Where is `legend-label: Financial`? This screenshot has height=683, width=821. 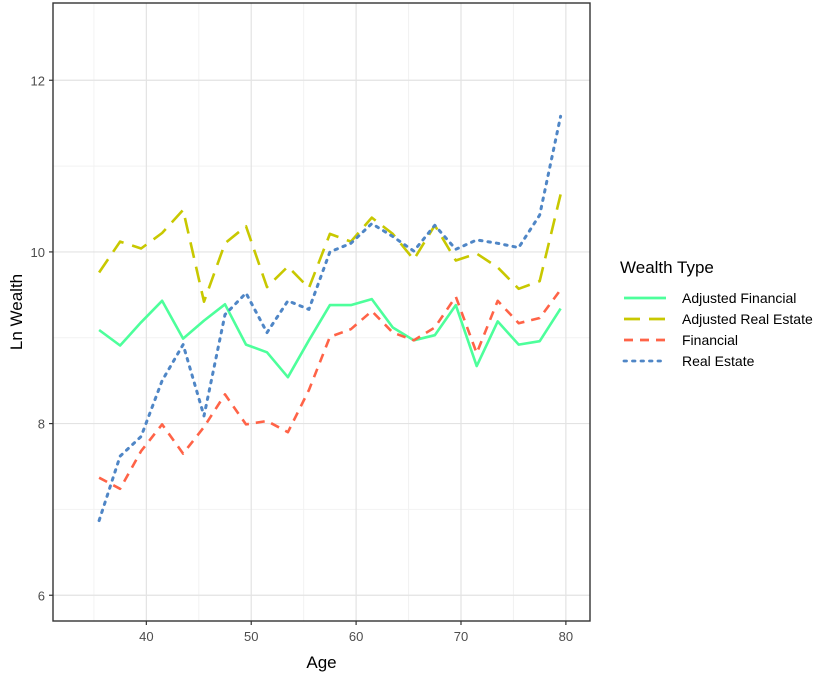
legend-label: Financial is located at coordinates (710, 340).